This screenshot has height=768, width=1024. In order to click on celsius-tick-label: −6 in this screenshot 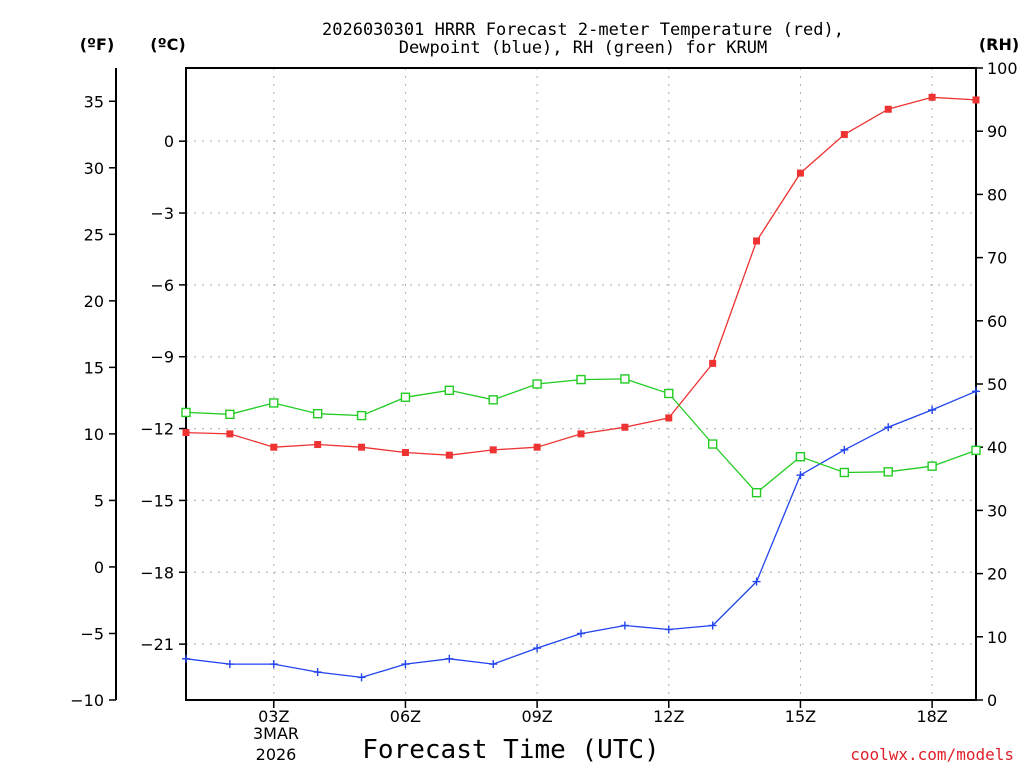, I will do `click(162, 285)`.